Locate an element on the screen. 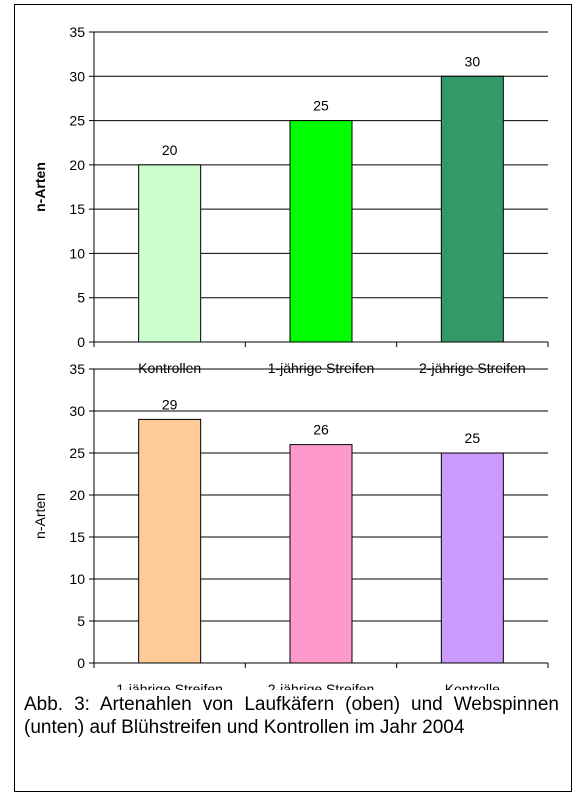 The image size is (578, 798). bar-value-label: 20 is located at coordinates (170, 150).